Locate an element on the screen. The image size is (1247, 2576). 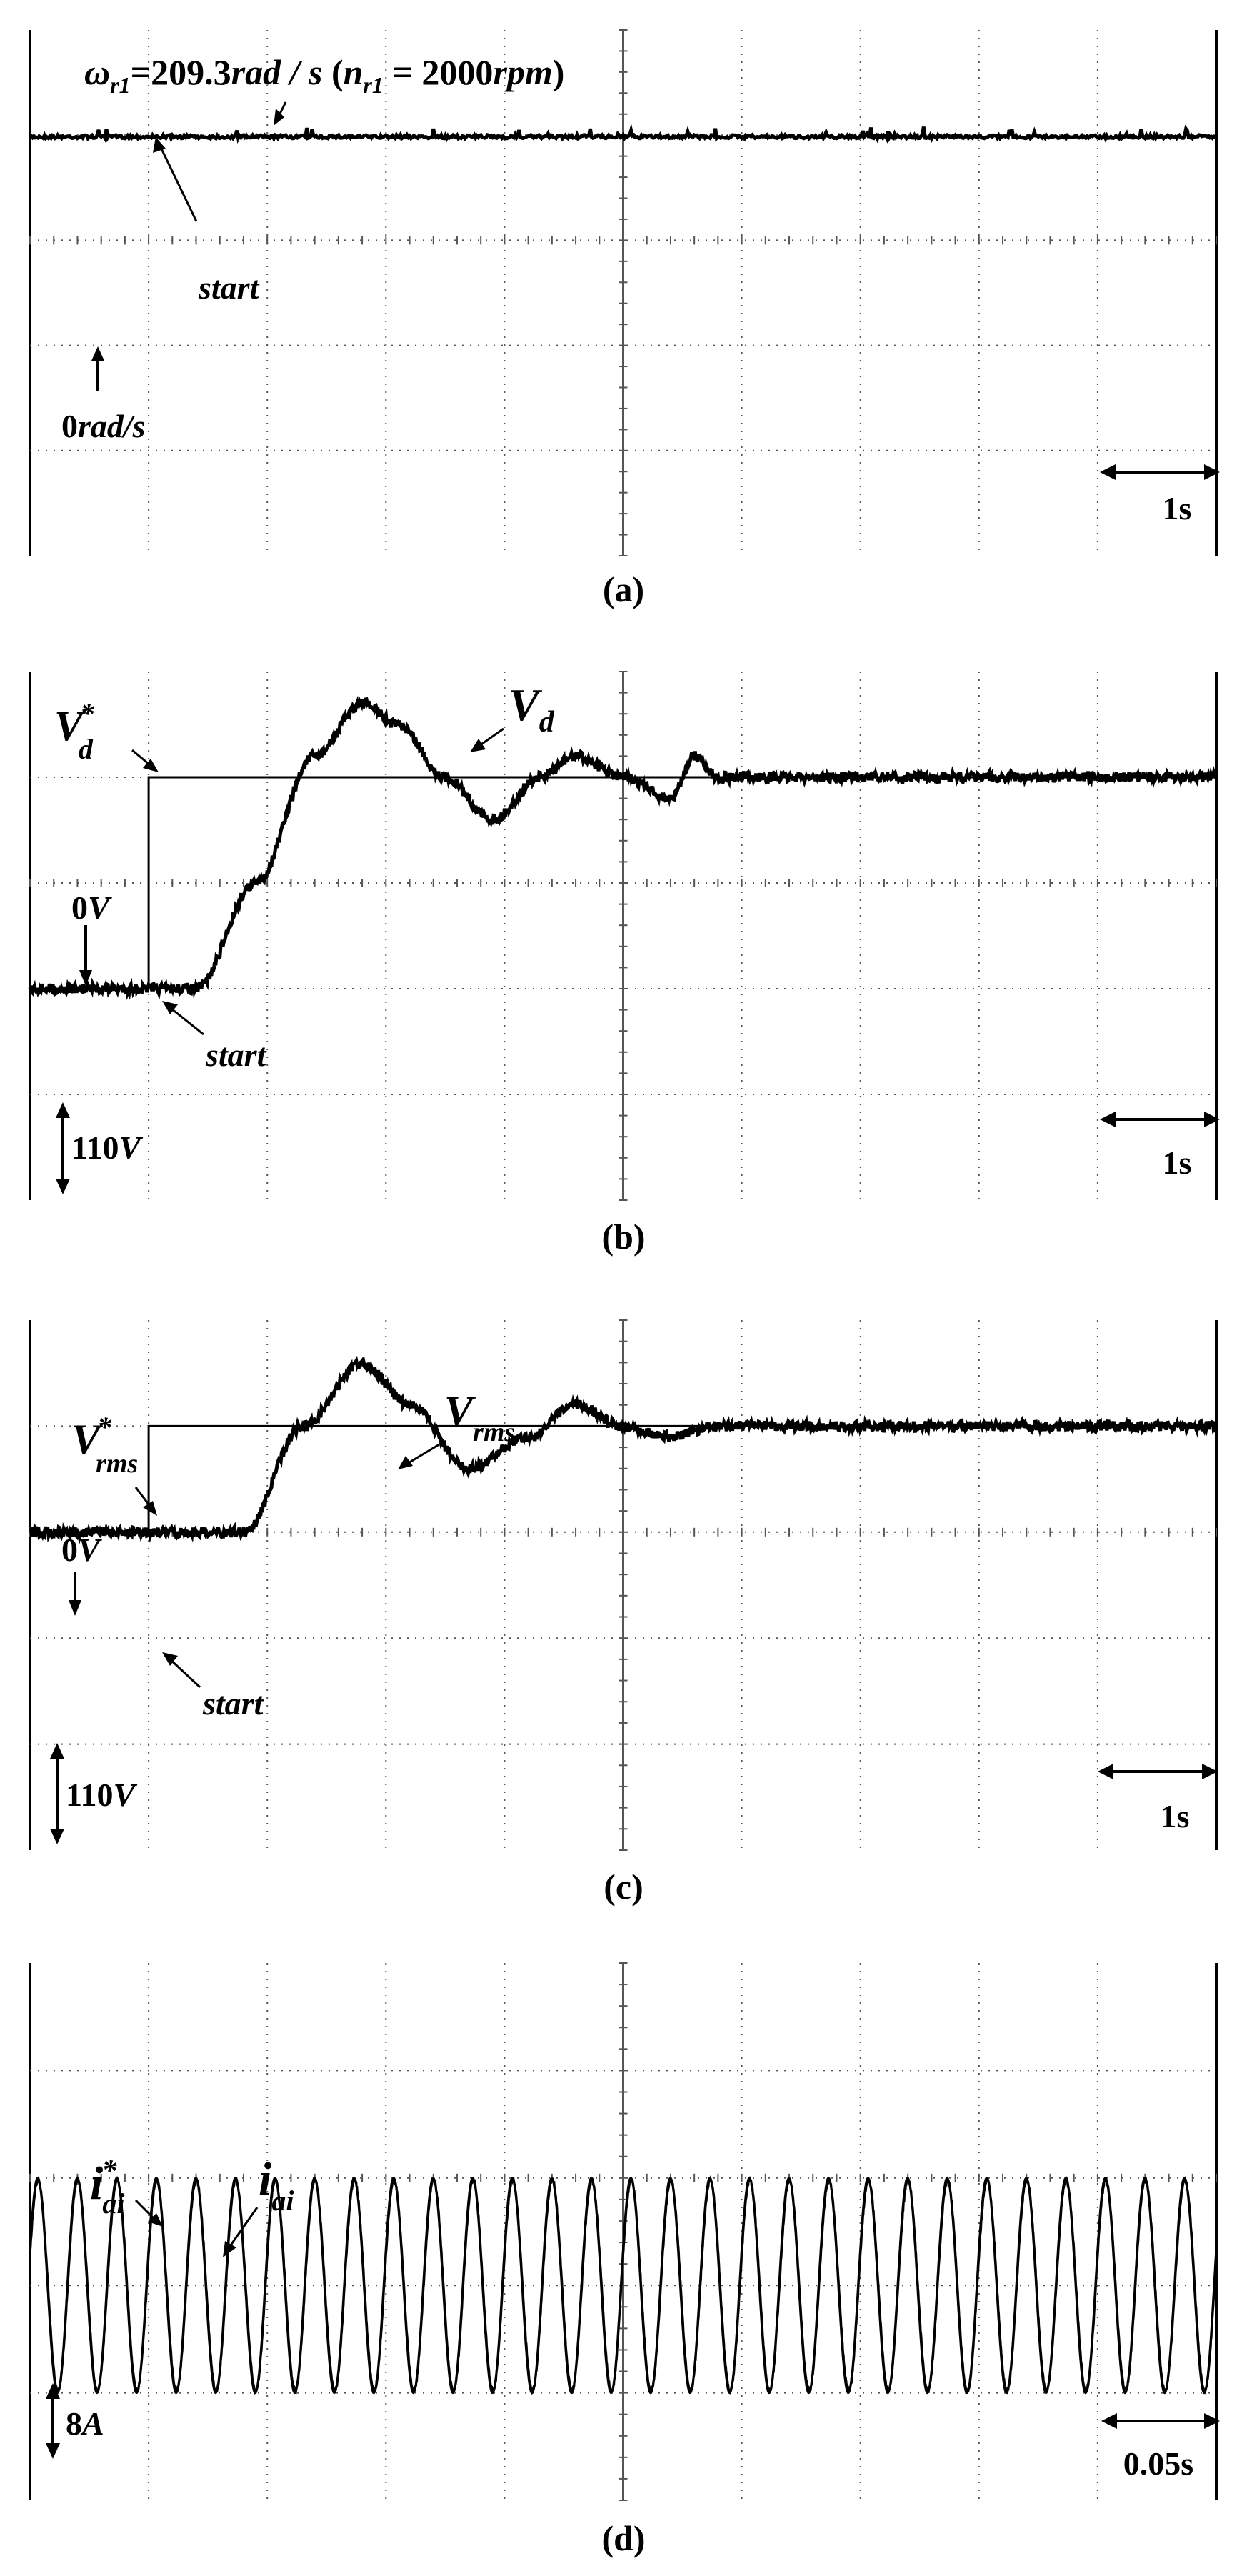
panel-c-zero-arrowhead is located at coordinates (75, 1608).